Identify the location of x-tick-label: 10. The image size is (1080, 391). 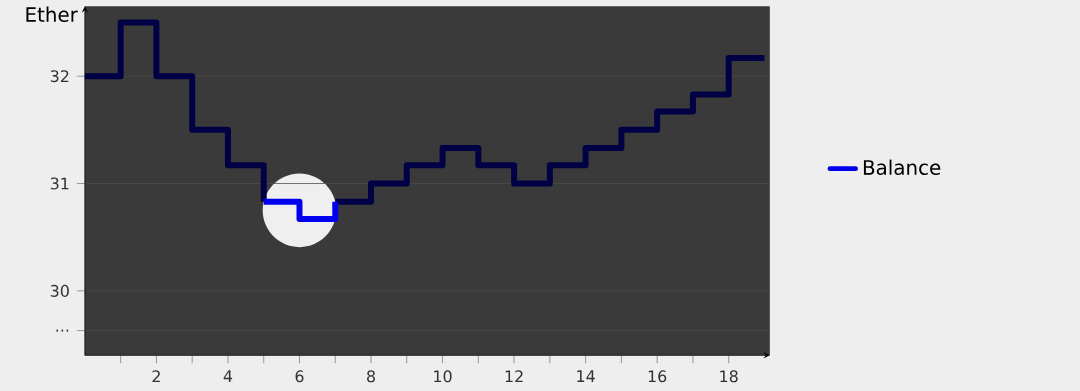
(443, 376).